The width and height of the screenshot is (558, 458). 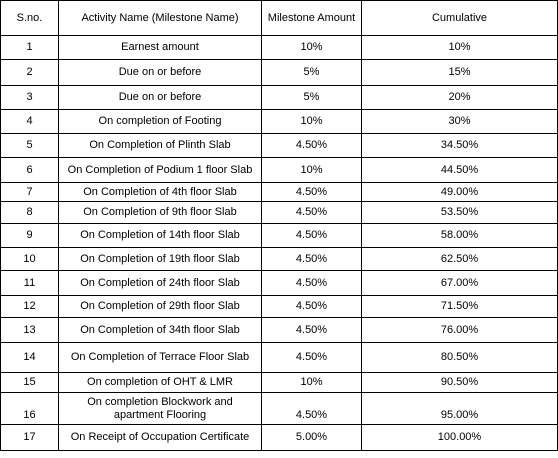 I want to click on cell-cumulative: 44.50%, so click(x=459, y=170).